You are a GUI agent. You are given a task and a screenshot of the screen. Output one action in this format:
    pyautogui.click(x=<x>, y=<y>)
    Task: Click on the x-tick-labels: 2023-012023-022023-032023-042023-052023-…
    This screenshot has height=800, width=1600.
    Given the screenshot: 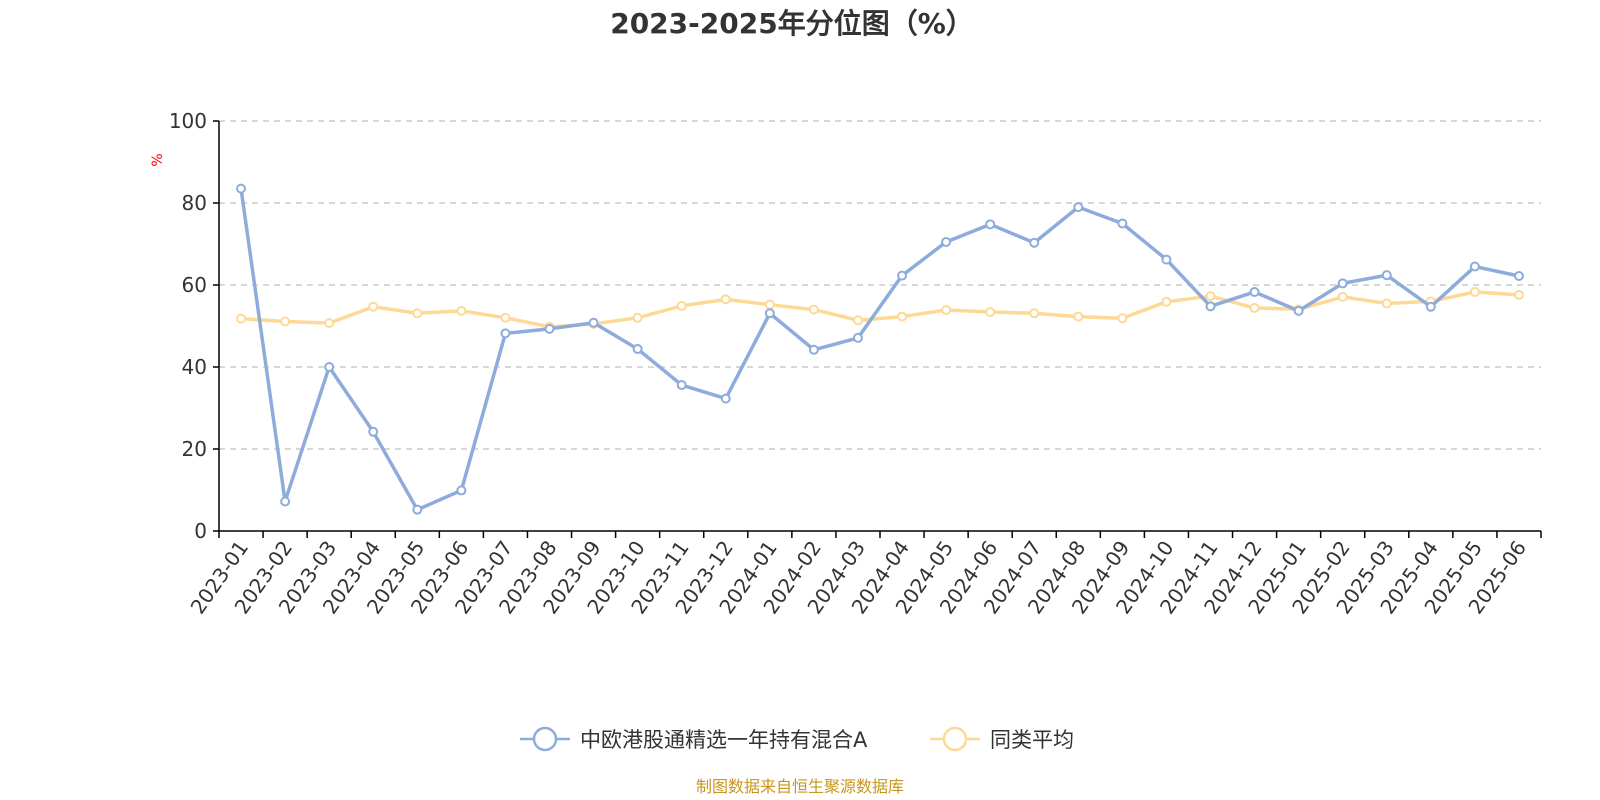 What is the action you would take?
    pyautogui.click(x=859, y=577)
    